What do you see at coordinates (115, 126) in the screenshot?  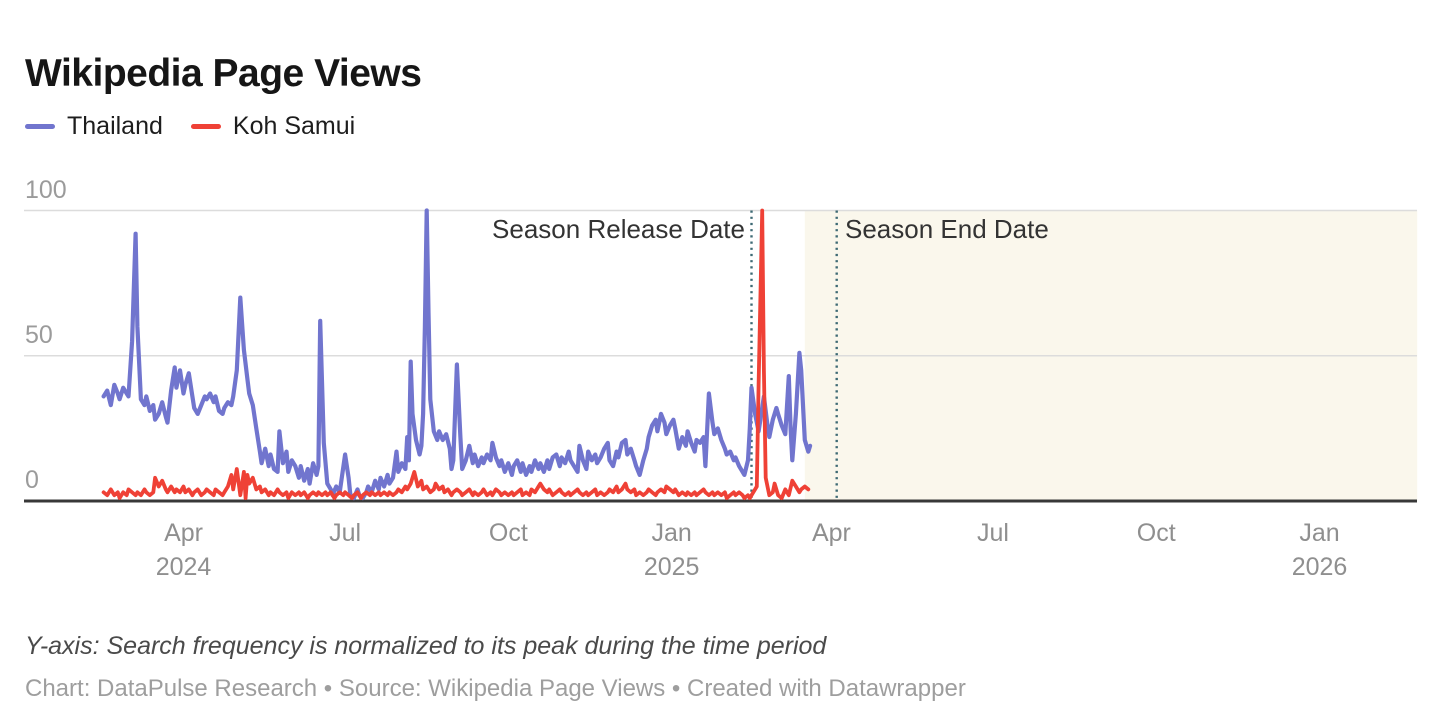 I see `legend-label-thailand: Thailand` at bounding box center [115, 126].